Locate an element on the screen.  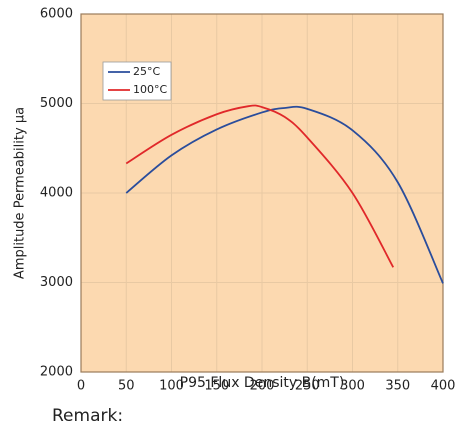
annotation: Remark: is located at coordinates (87, 413).